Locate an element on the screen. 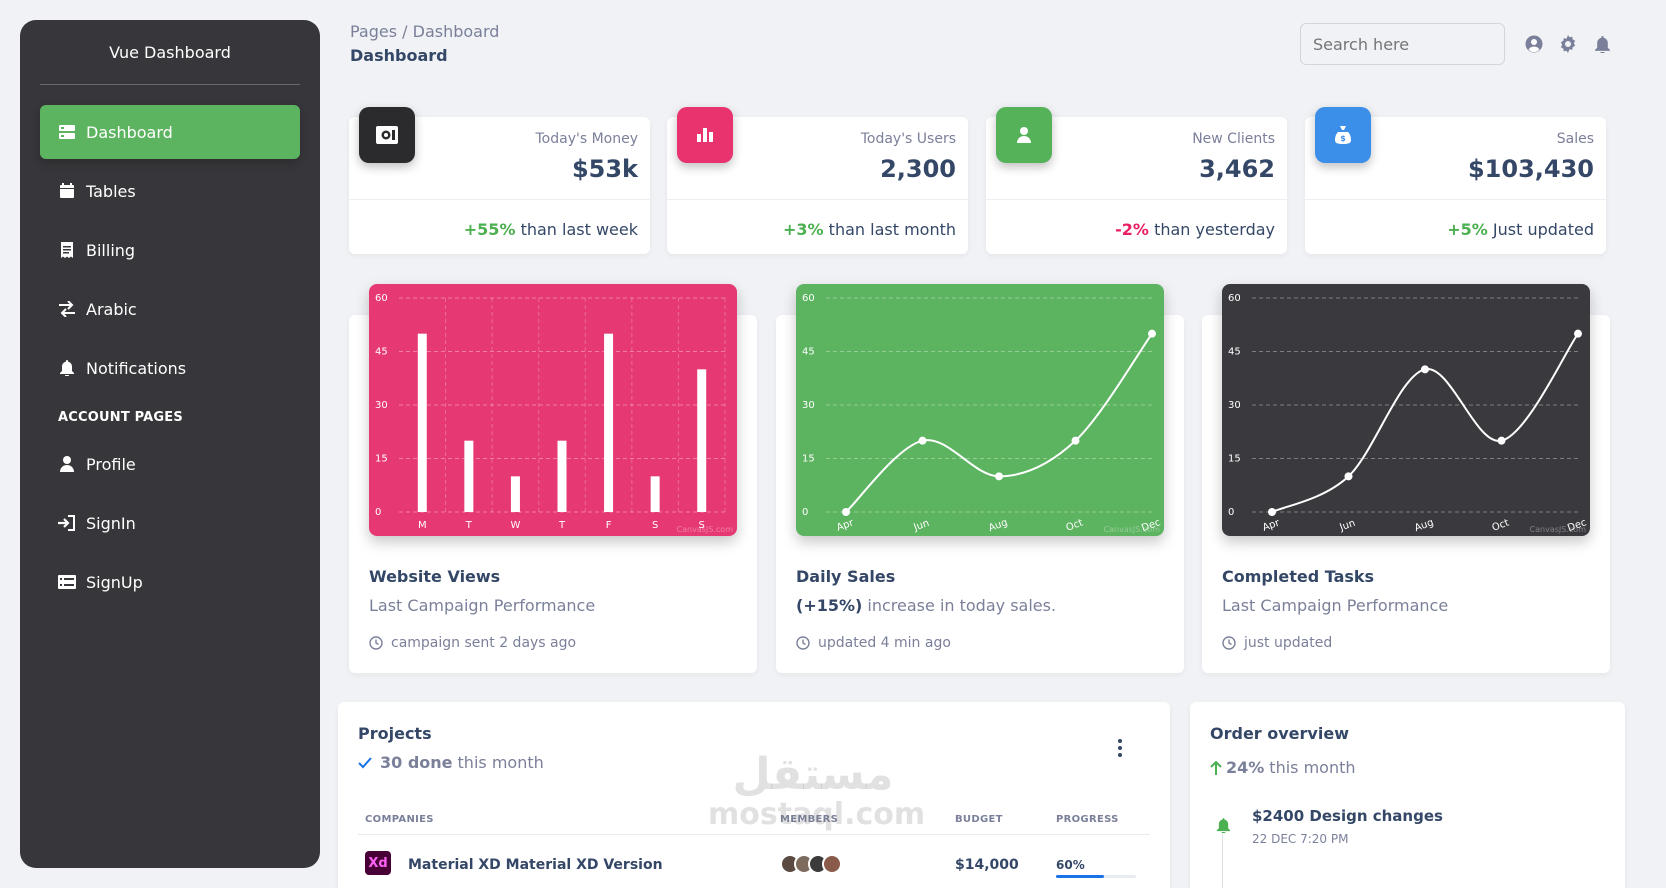 Image resolution: width=1666 pixels, height=888 pixels. y-tick-label: 45 is located at coordinates (381, 352).